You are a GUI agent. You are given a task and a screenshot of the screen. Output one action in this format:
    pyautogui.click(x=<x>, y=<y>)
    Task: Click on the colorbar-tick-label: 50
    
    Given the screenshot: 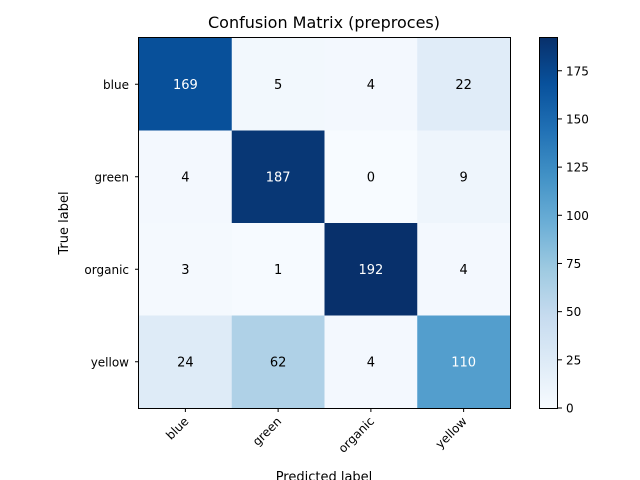 What is the action you would take?
    pyautogui.click(x=573, y=312)
    